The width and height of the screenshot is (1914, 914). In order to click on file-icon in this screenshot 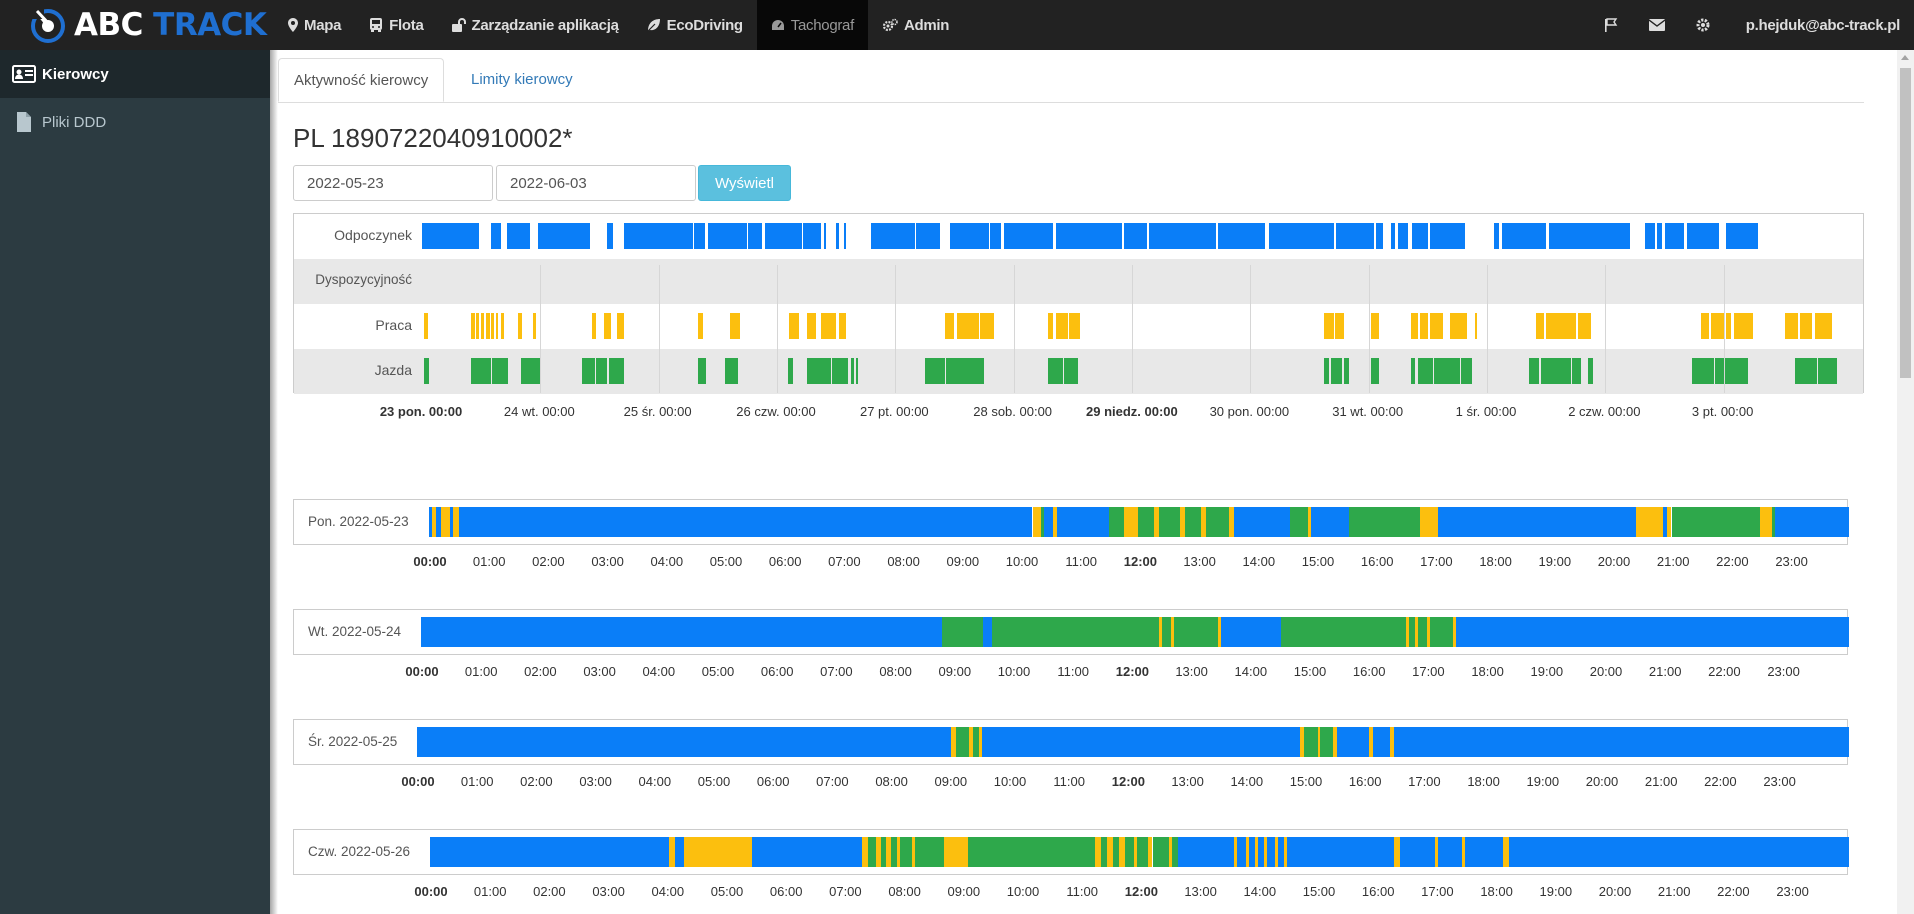, I will do `click(24, 122)`.